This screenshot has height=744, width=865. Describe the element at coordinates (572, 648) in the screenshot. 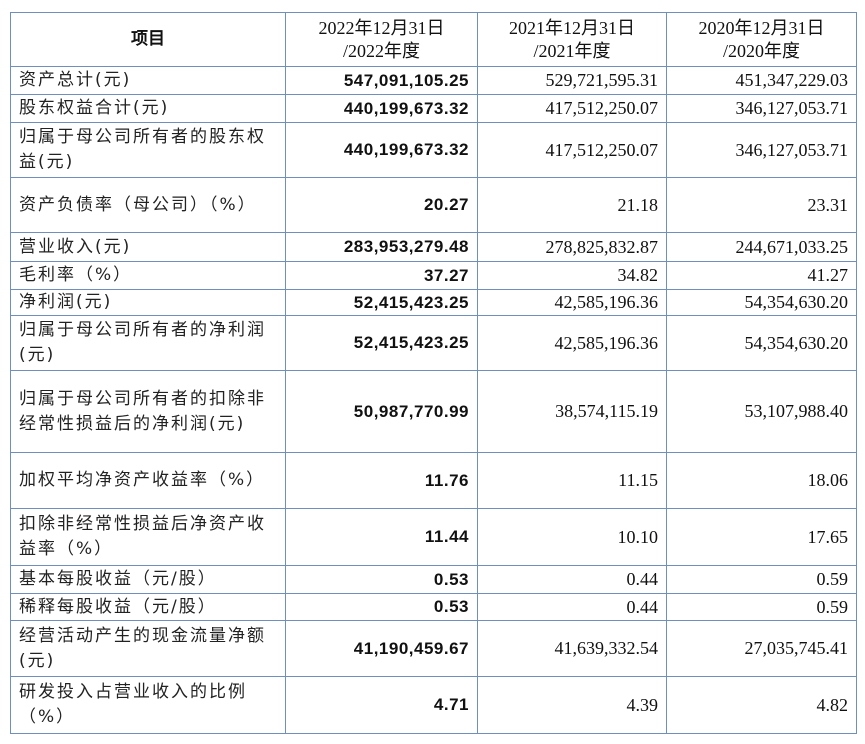

I see `value-2021: 41,639,332.54` at that location.